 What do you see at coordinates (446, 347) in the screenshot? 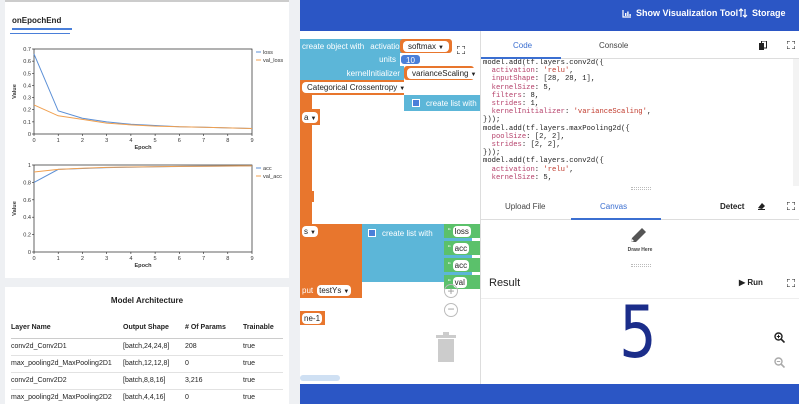
I see `trash-icon` at bounding box center [446, 347].